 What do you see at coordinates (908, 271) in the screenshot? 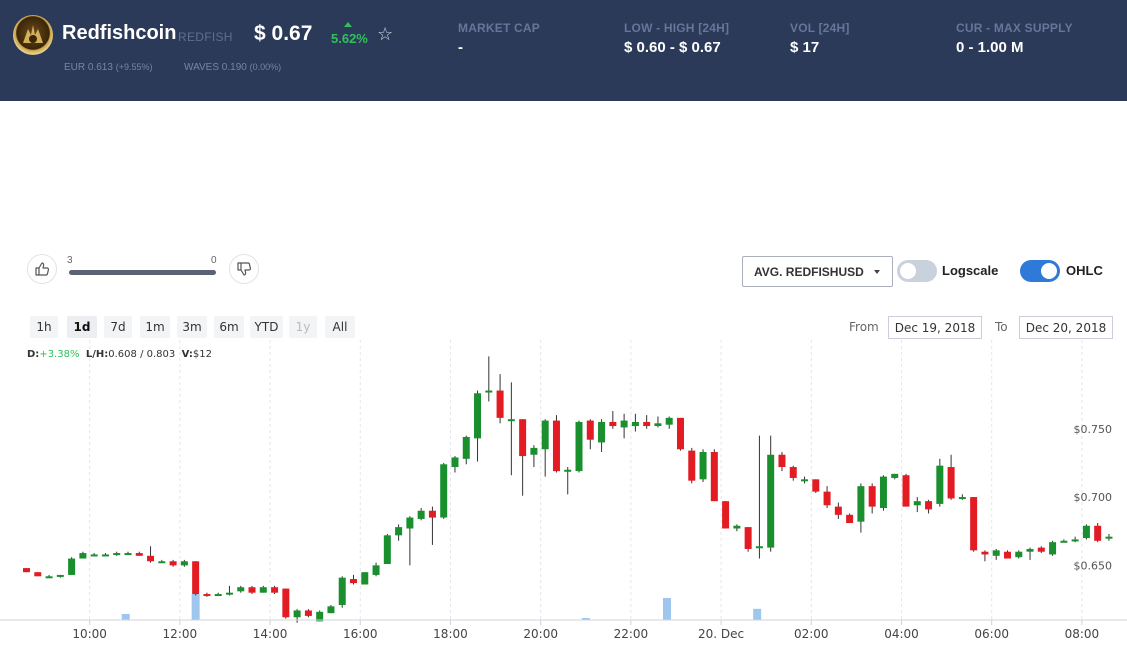
I see `logscale-toggle-knob` at bounding box center [908, 271].